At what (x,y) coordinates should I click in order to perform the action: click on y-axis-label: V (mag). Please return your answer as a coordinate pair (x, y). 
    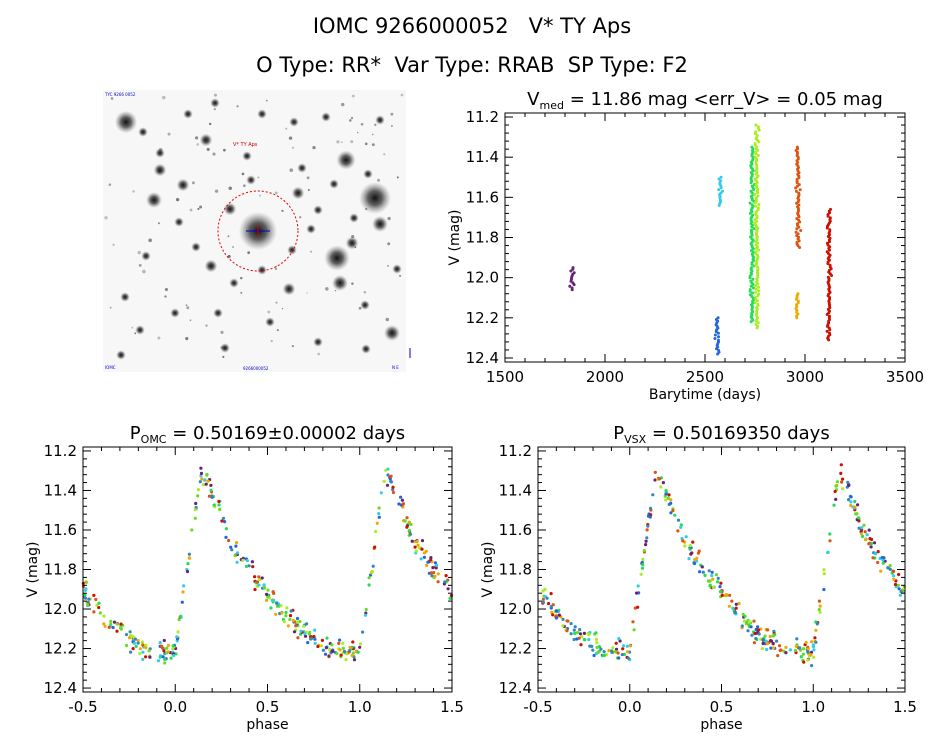
    Looking at the image, I should click on (488, 569).